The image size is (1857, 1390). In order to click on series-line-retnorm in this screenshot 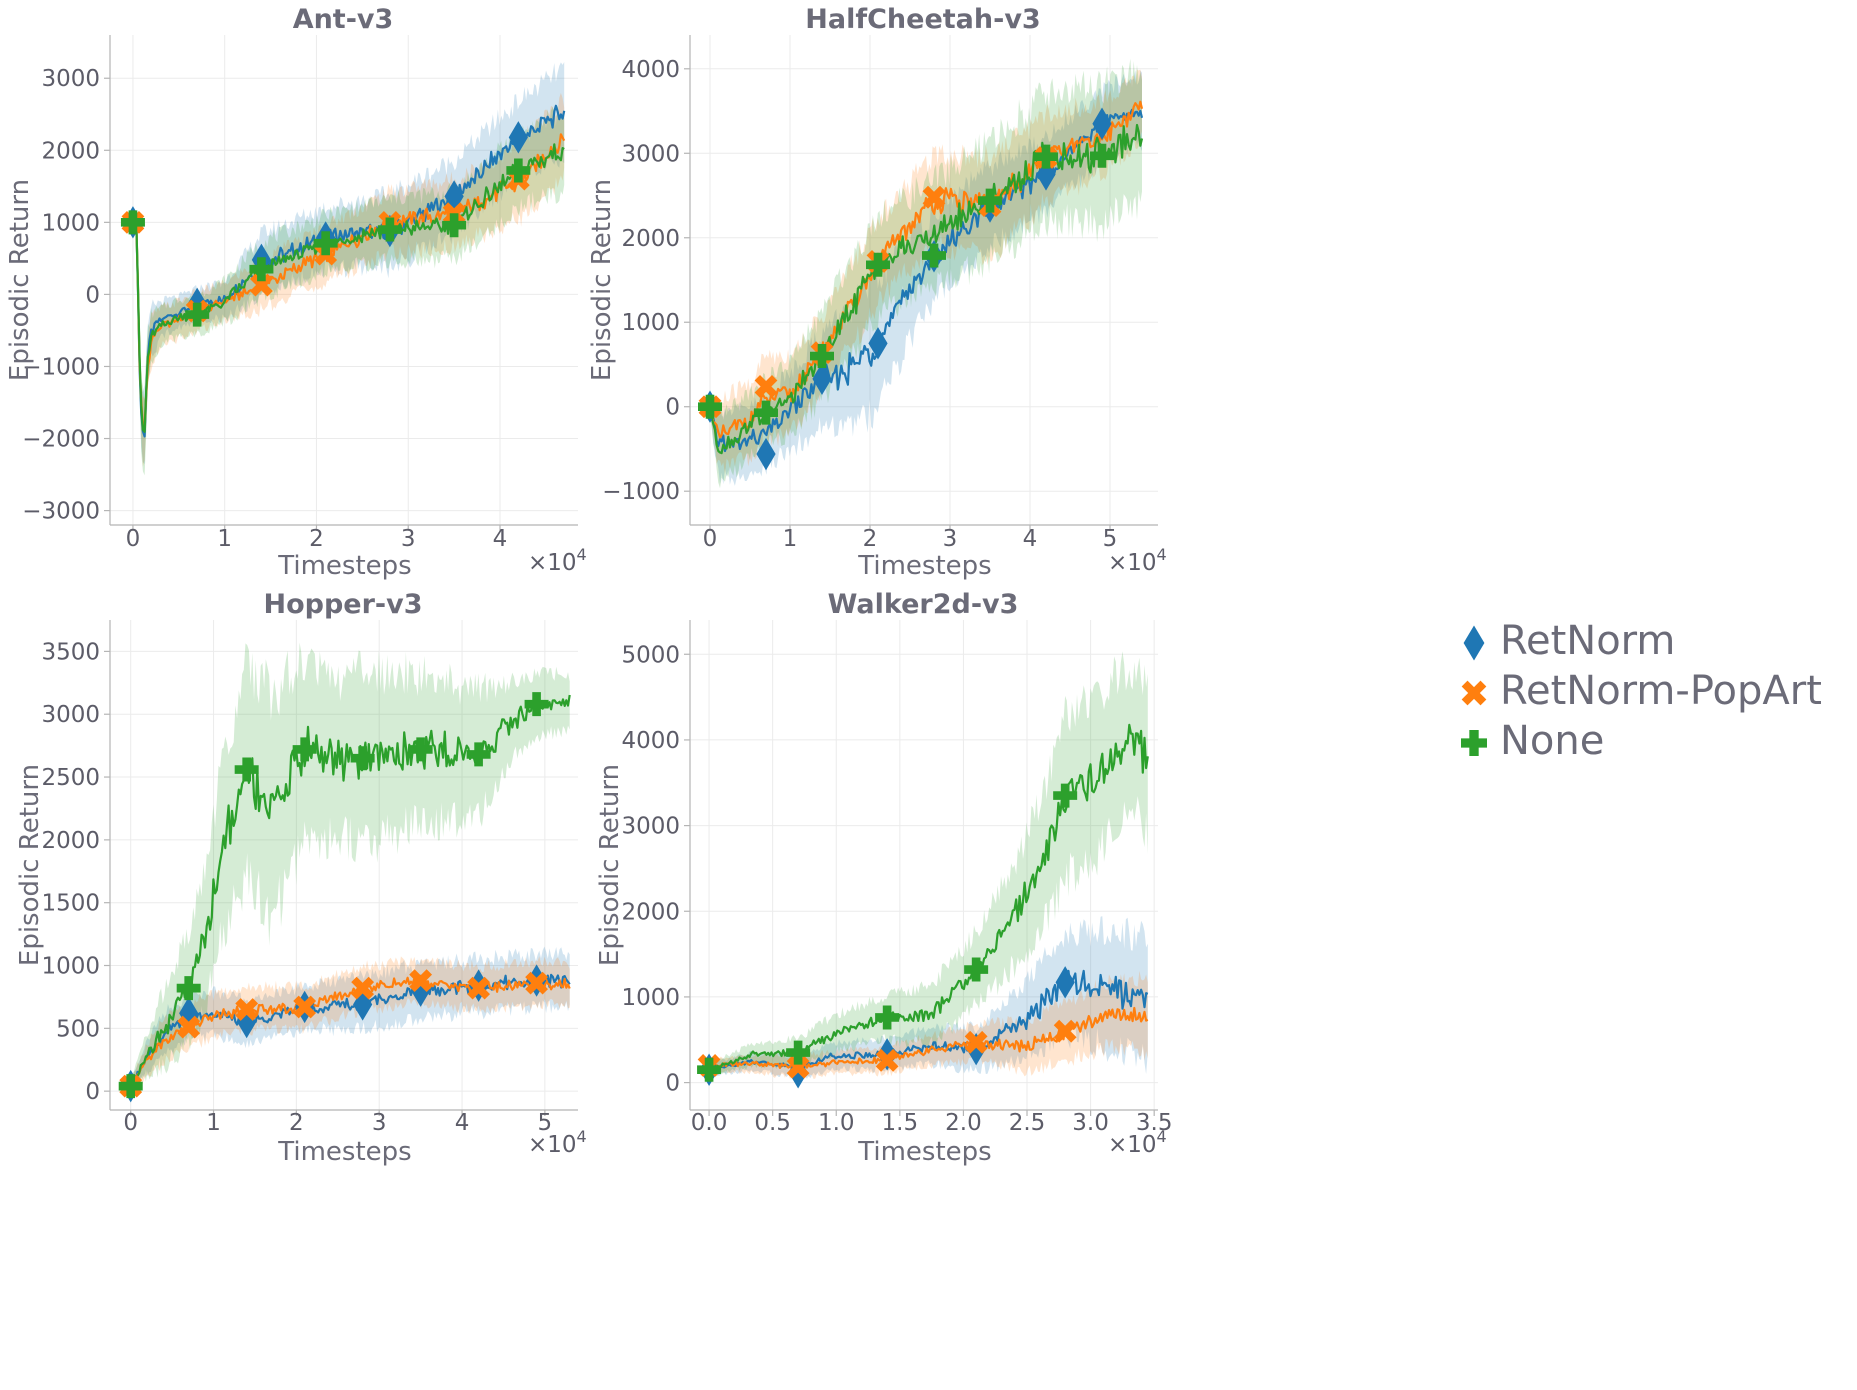, I will do `click(926, 280)`.